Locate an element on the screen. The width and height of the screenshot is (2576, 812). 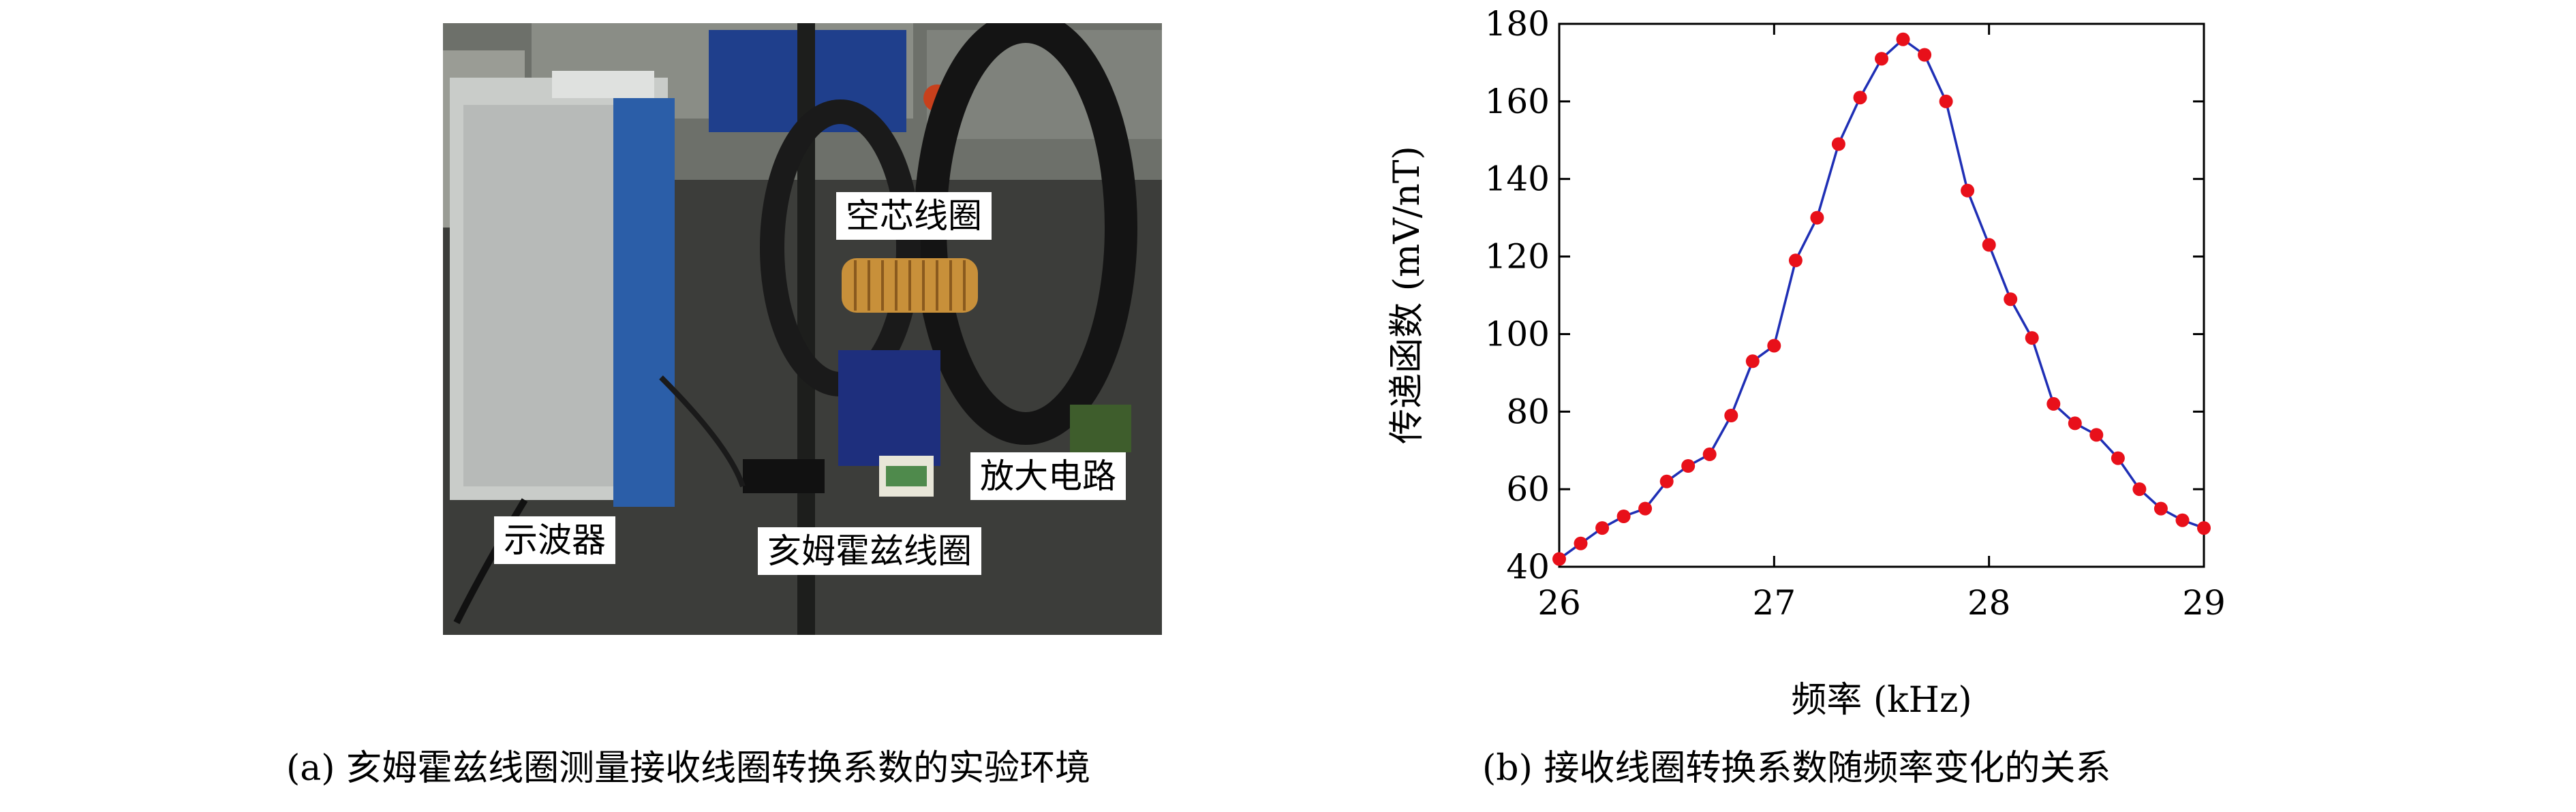
air-coil-label: 空芯线圈 is located at coordinates (914, 216).